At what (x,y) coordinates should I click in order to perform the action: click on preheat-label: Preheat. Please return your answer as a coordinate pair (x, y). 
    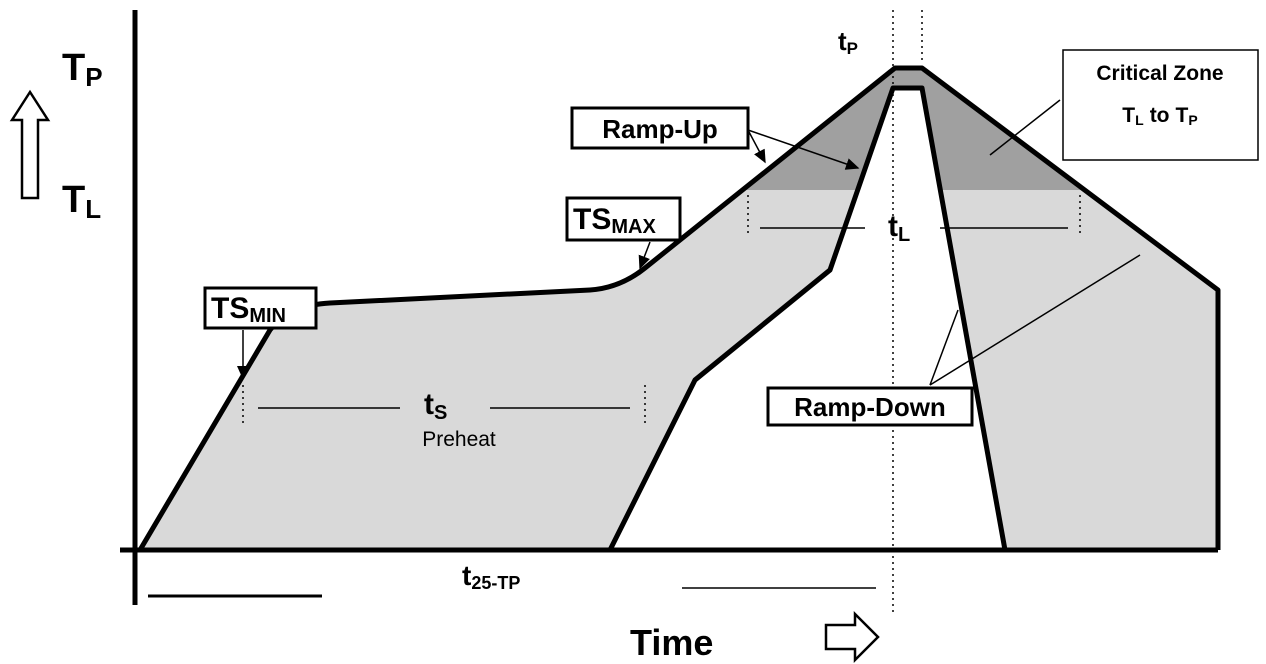
    Looking at the image, I should click on (459, 439).